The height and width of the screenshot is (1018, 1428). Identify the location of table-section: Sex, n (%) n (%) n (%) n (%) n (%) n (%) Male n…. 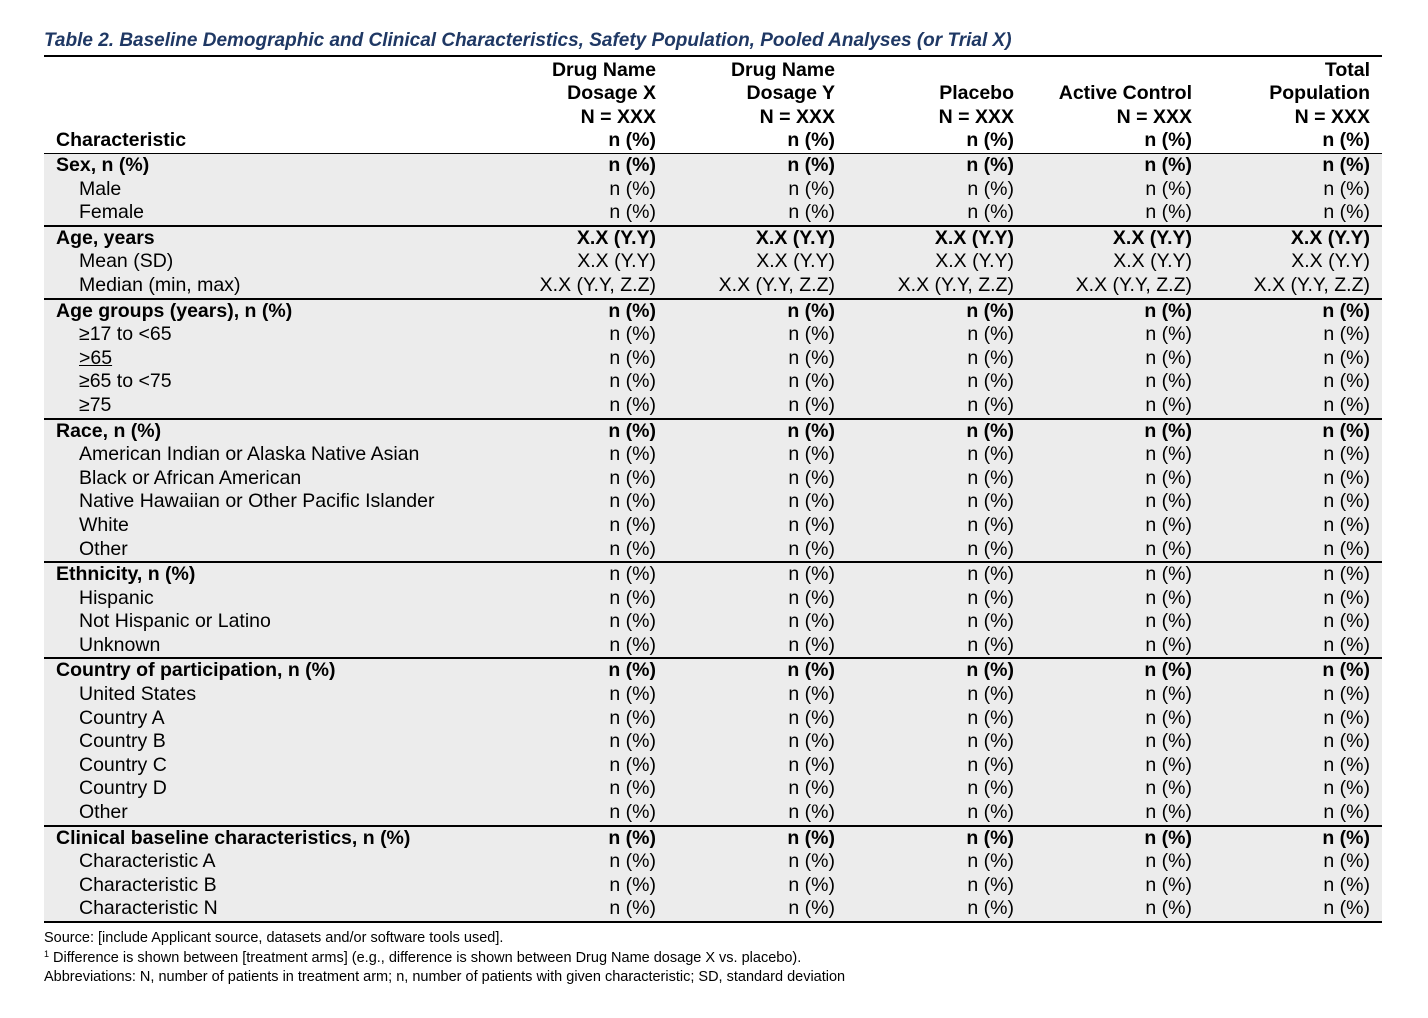
(713, 190).